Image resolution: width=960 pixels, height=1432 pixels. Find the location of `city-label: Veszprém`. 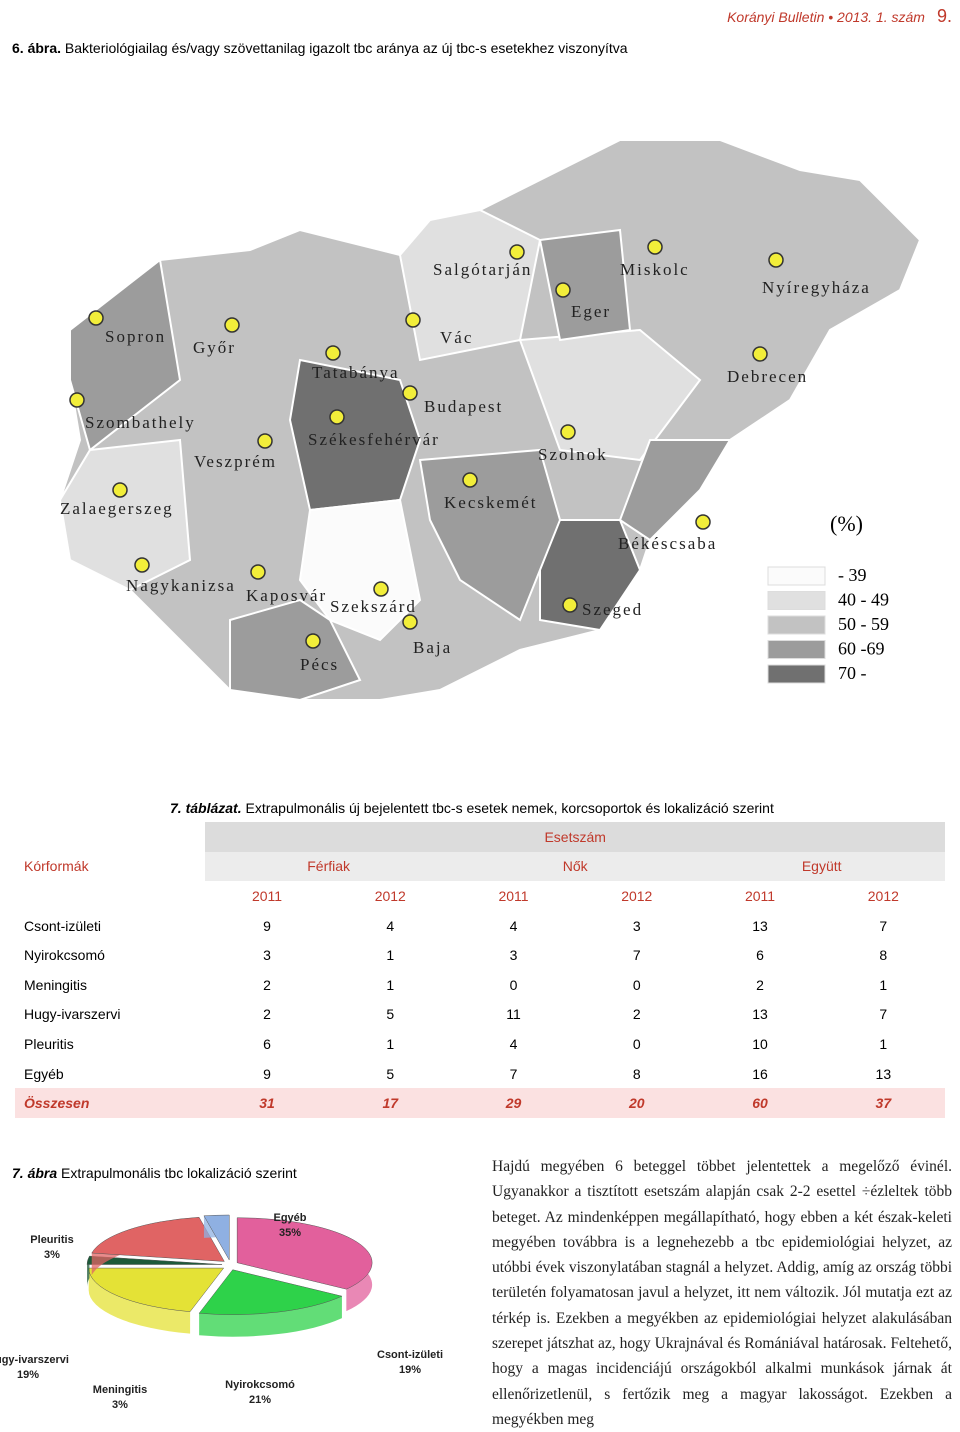

city-label: Veszprém is located at coordinates (235, 461).